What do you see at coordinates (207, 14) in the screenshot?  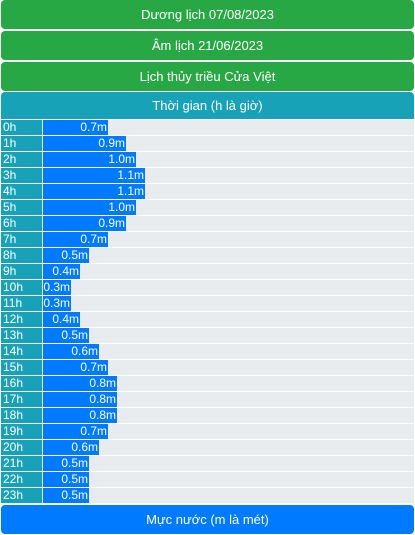 I see `solar-date-text: Dương lịch 07/08/2023` at bounding box center [207, 14].